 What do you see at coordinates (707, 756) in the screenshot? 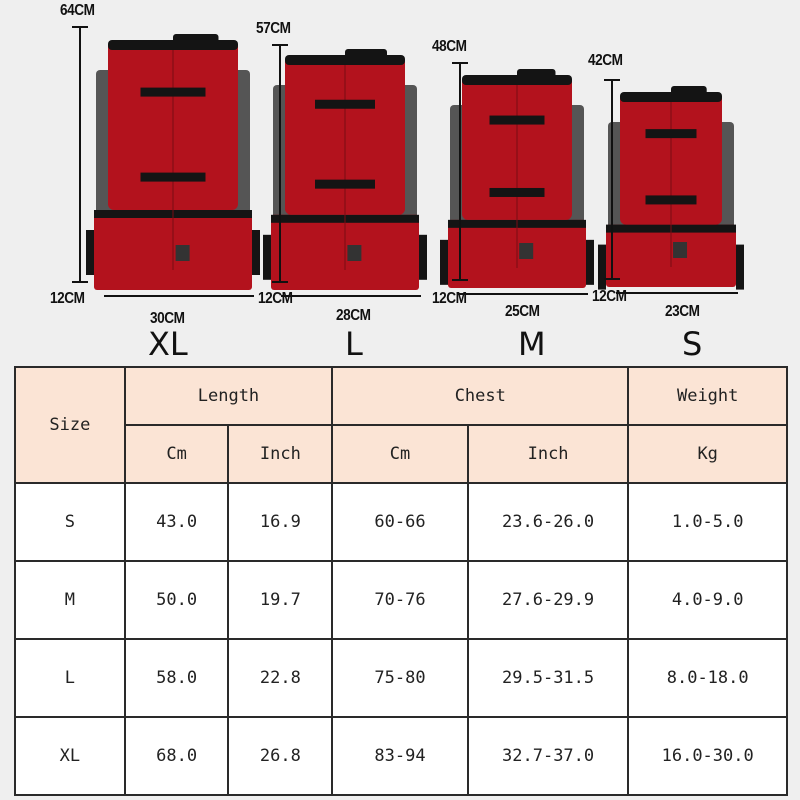
I see `table-cell: 16.0-30.0` at bounding box center [707, 756].